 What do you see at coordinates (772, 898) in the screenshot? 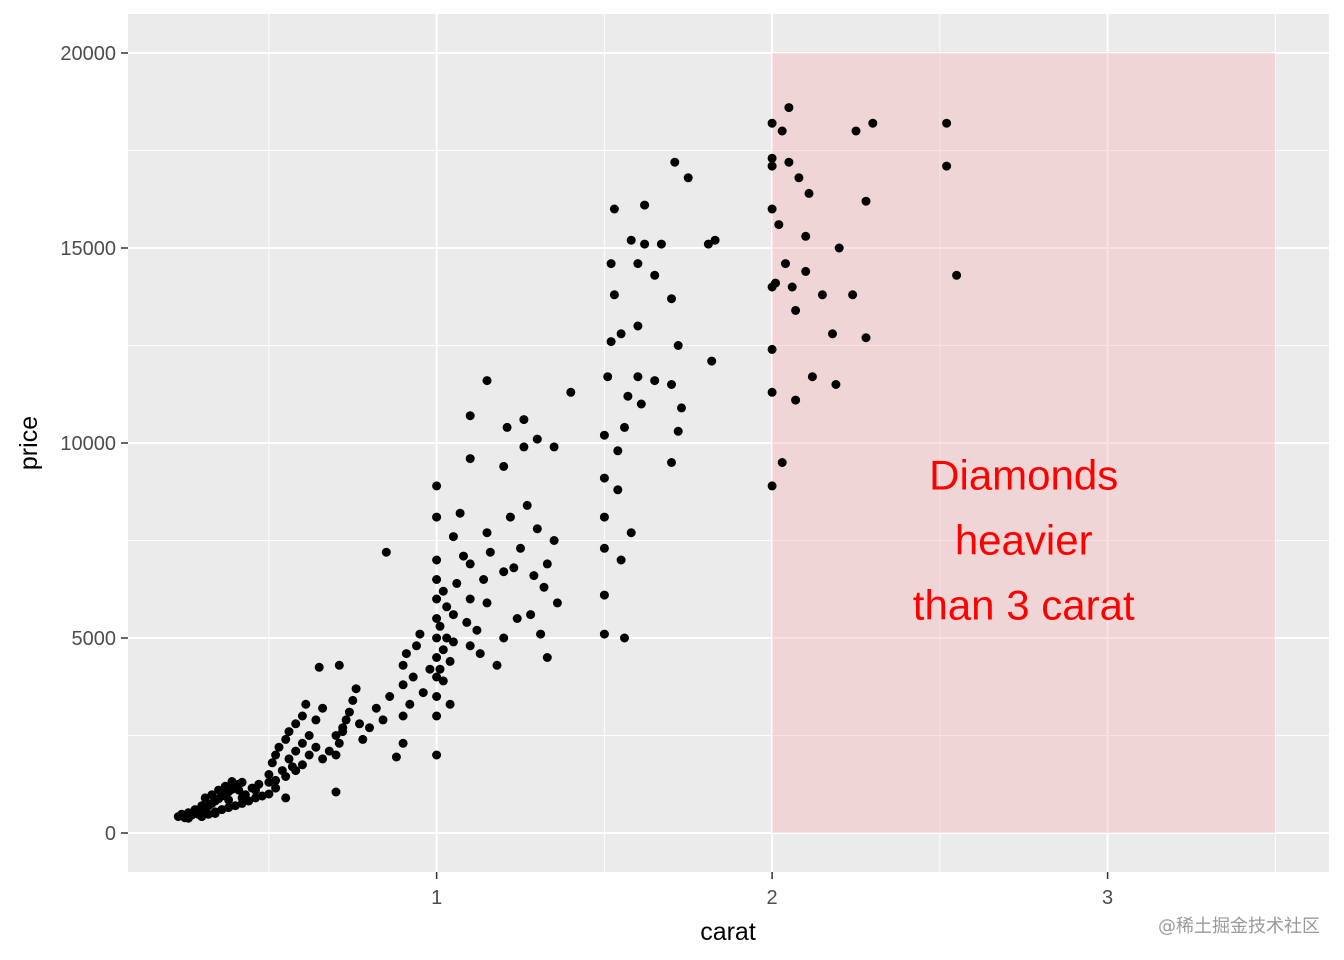
I see `x-tick-label: 2` at bounding box center [772, 898].